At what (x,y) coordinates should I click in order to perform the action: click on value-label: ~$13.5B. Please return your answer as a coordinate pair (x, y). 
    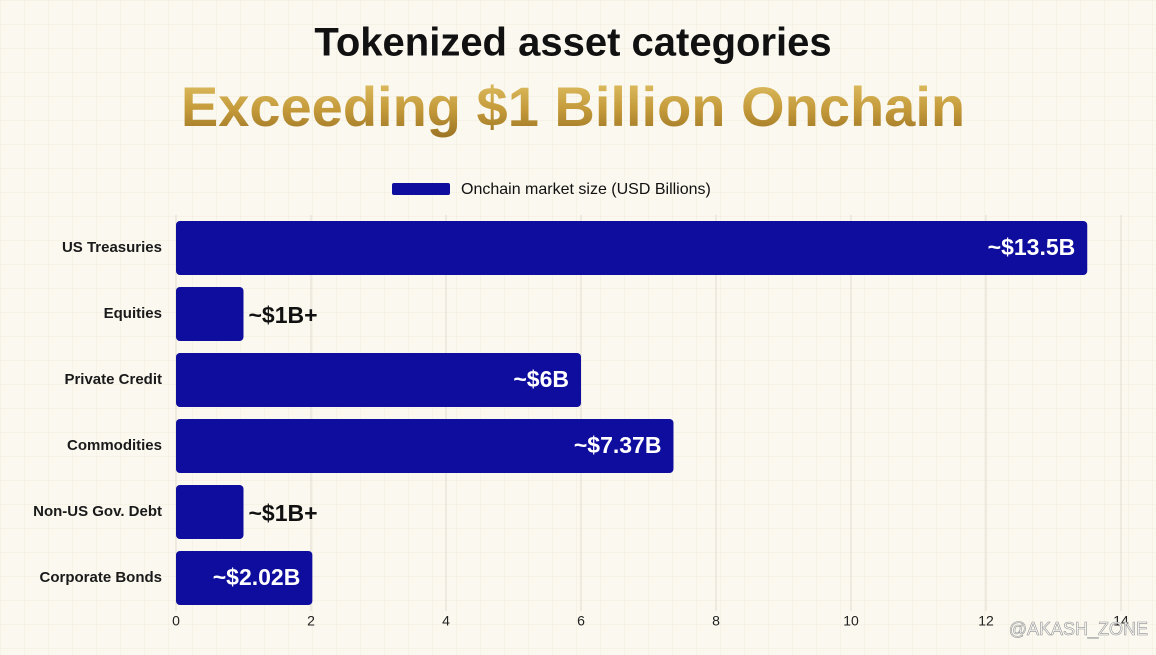
    Looking at the image, I should click on (1032, 247).